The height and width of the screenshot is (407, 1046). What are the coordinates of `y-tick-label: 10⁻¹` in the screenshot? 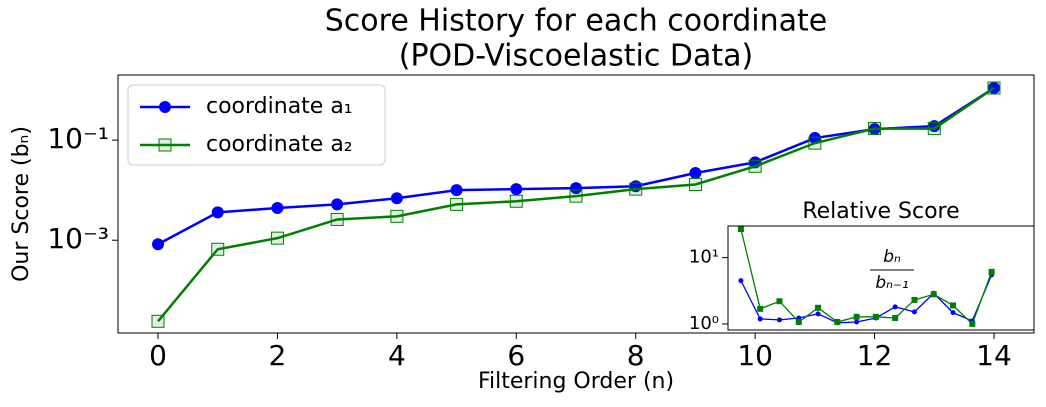 It's located at (78, 138).